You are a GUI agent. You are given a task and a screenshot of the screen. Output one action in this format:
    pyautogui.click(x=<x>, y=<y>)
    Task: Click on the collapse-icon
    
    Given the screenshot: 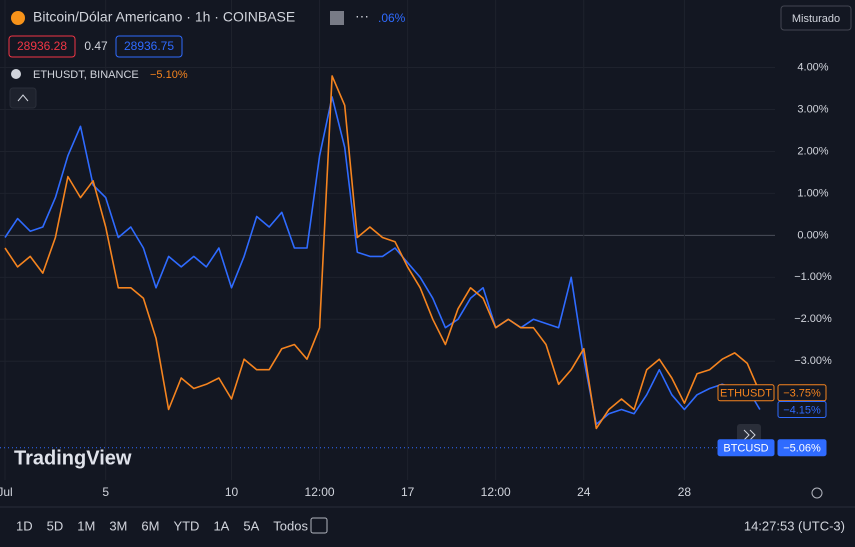 What is the action you would take?
    pyautogui.click(x=23, y=98)
    